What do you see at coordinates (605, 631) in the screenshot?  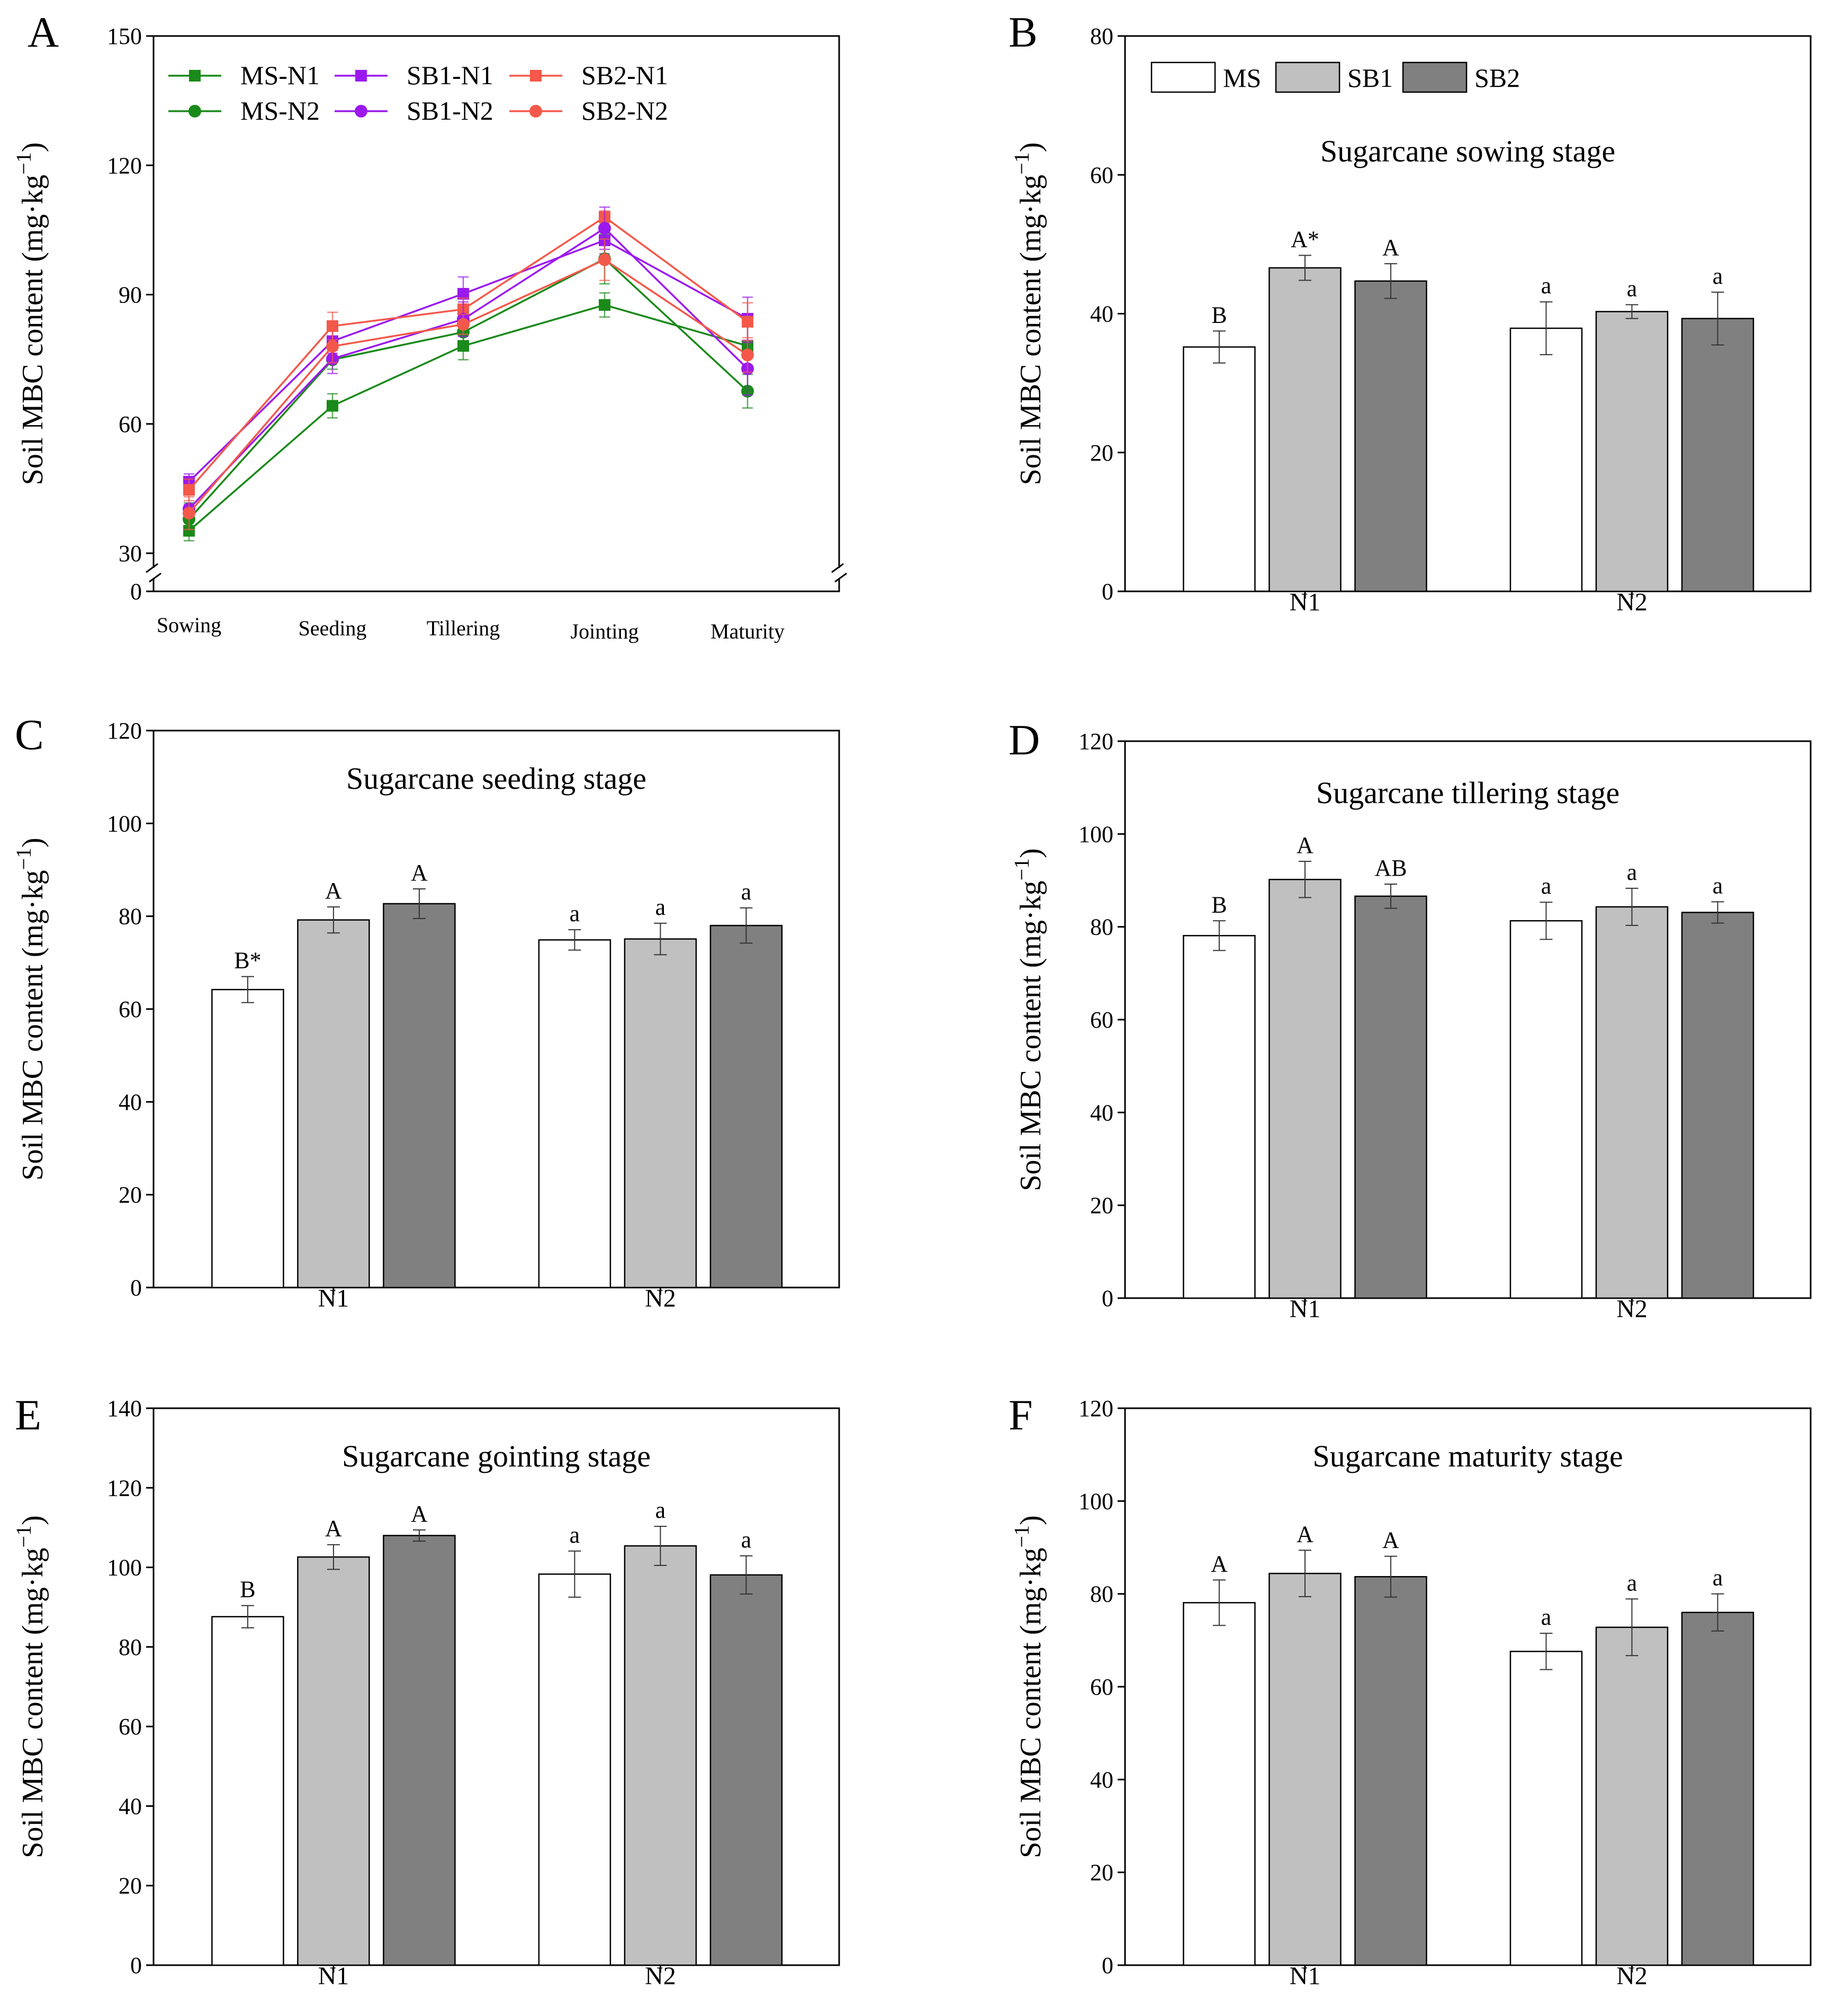 I see `x-category-label: Jointing` at bounding box center [605, 631].